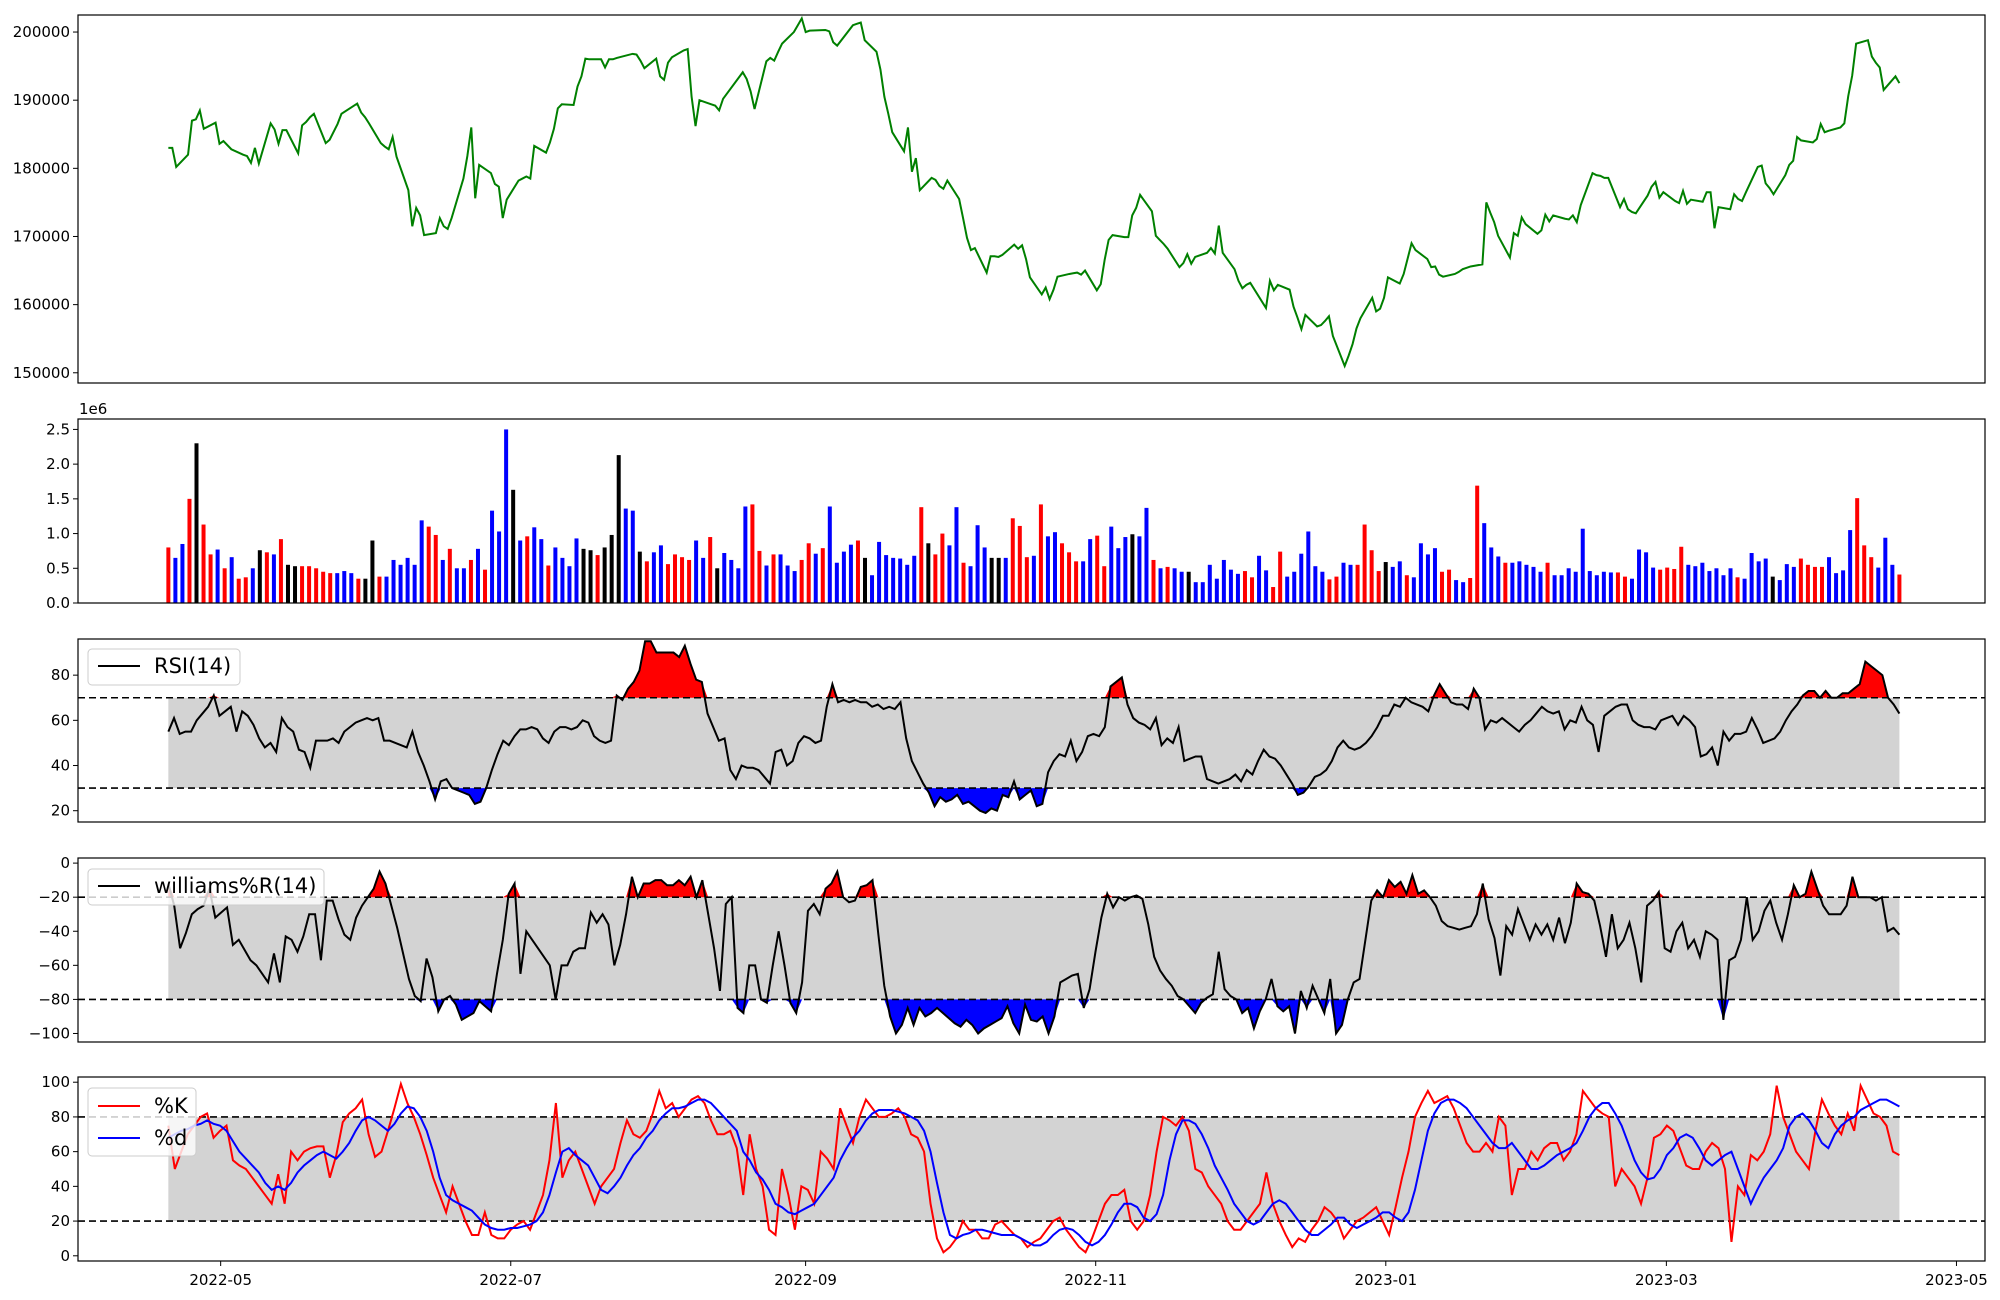  Describe the element at coordinates (1095, 1280) in the screenshot. I see `x-tick-label: 2022-11` at that location.